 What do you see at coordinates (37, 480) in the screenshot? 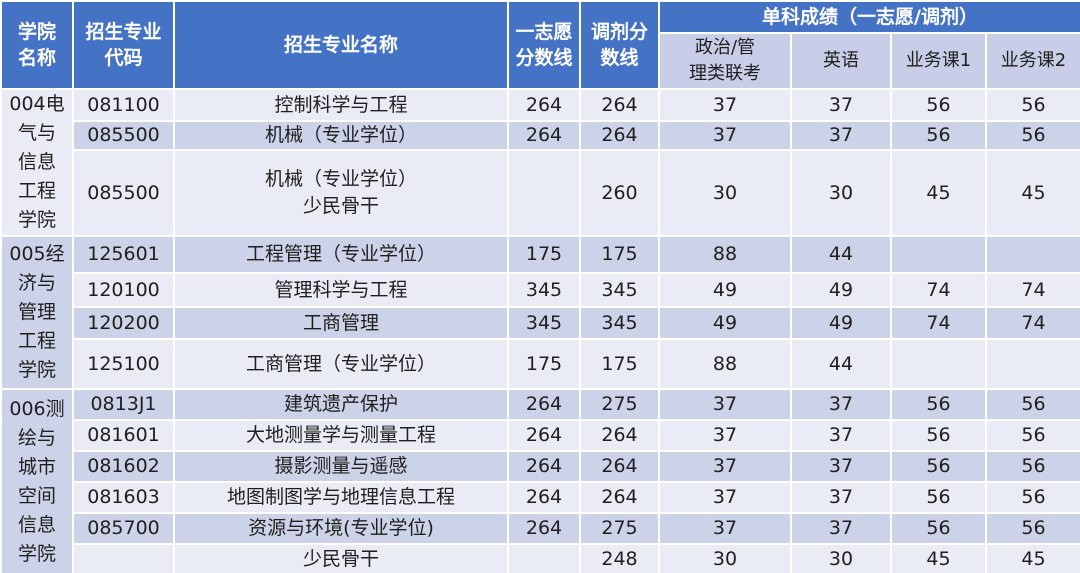
I see `college-cell: 006测 绘与 城市 空间 信息 学院` at bounding box center [37, 480].